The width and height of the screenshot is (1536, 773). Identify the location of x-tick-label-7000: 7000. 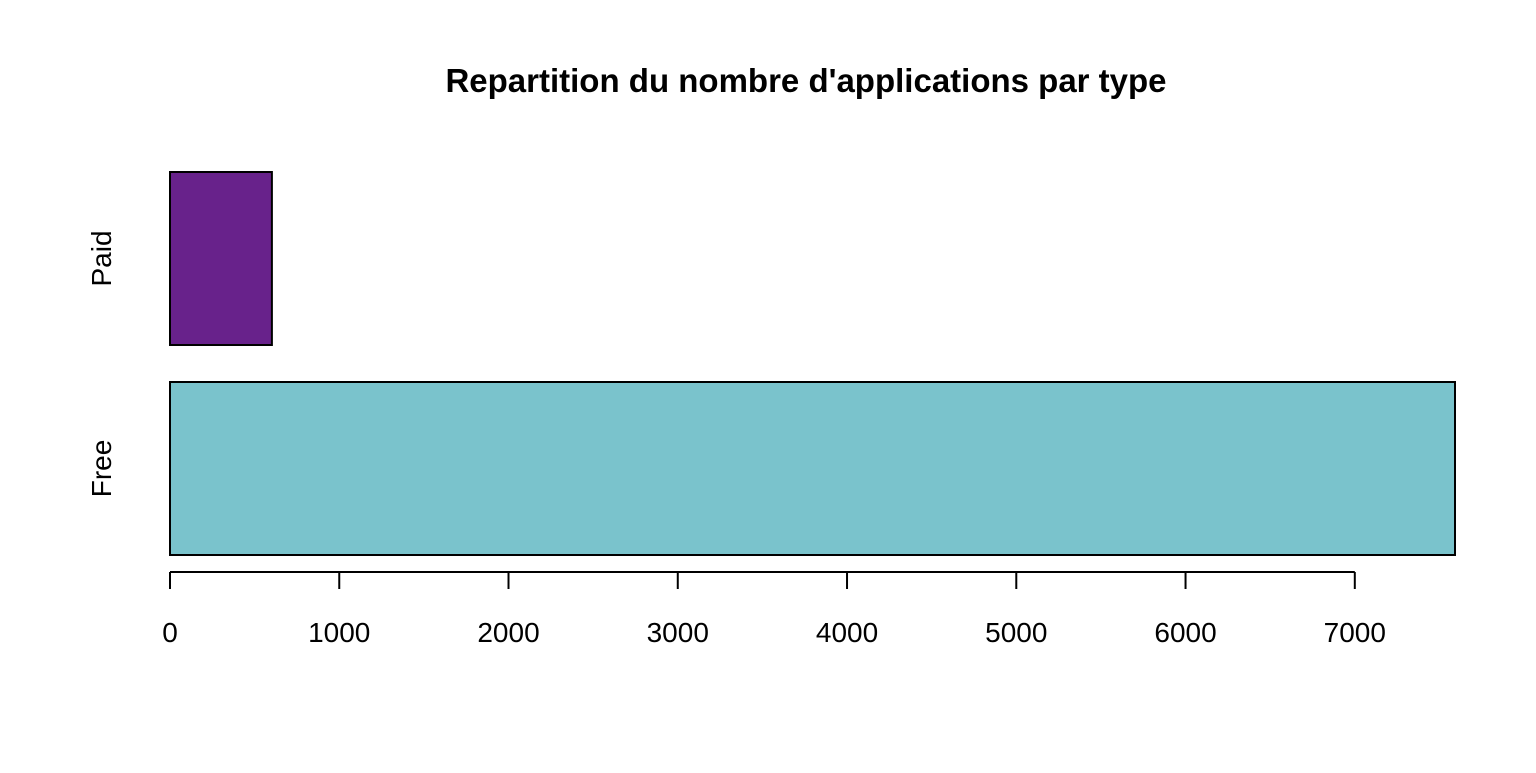
(1355, 632).